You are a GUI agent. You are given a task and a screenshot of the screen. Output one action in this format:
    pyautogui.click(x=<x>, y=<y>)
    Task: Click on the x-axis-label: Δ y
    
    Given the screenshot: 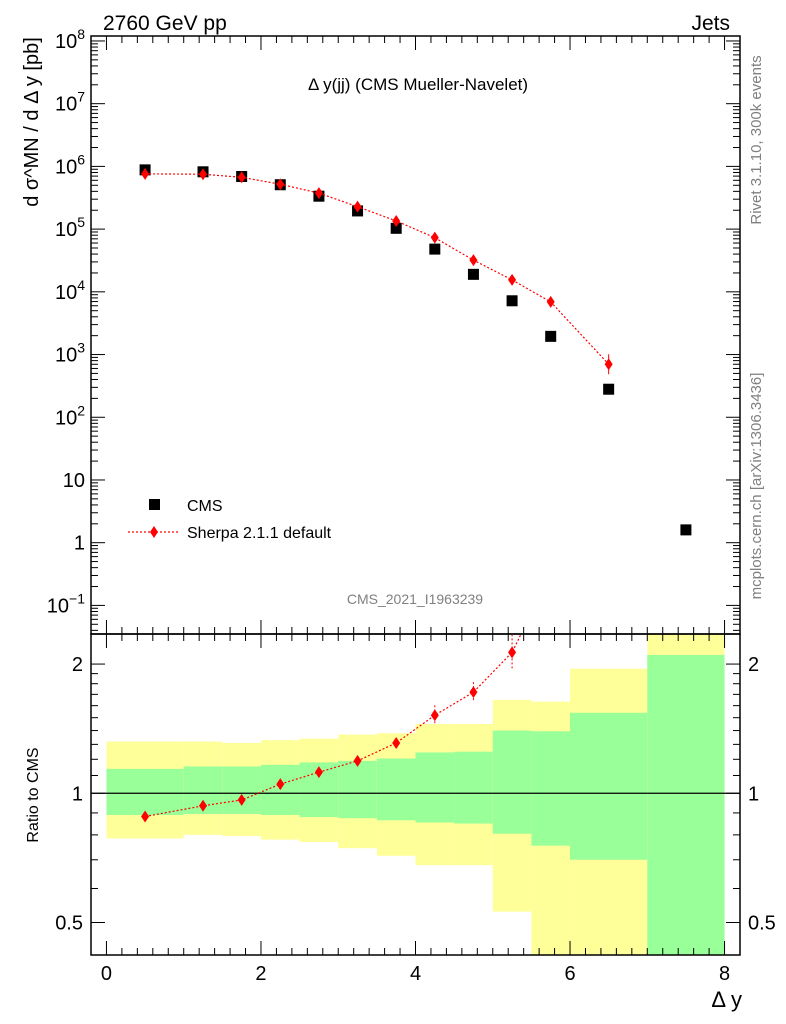 What is the action you would take?
    pyautogui.click(x=726, y=999)
    